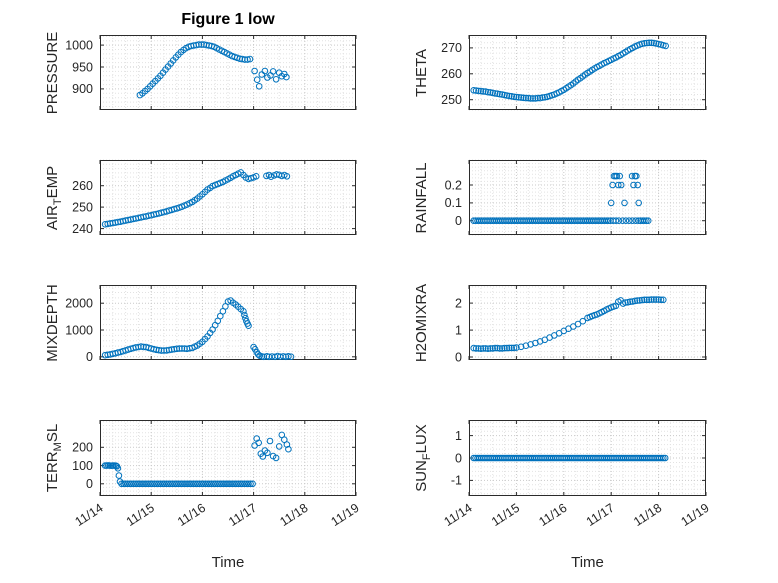  I want to click on subplot-pressure: 900 950 1000 PRESSURE, so click(200, 72).